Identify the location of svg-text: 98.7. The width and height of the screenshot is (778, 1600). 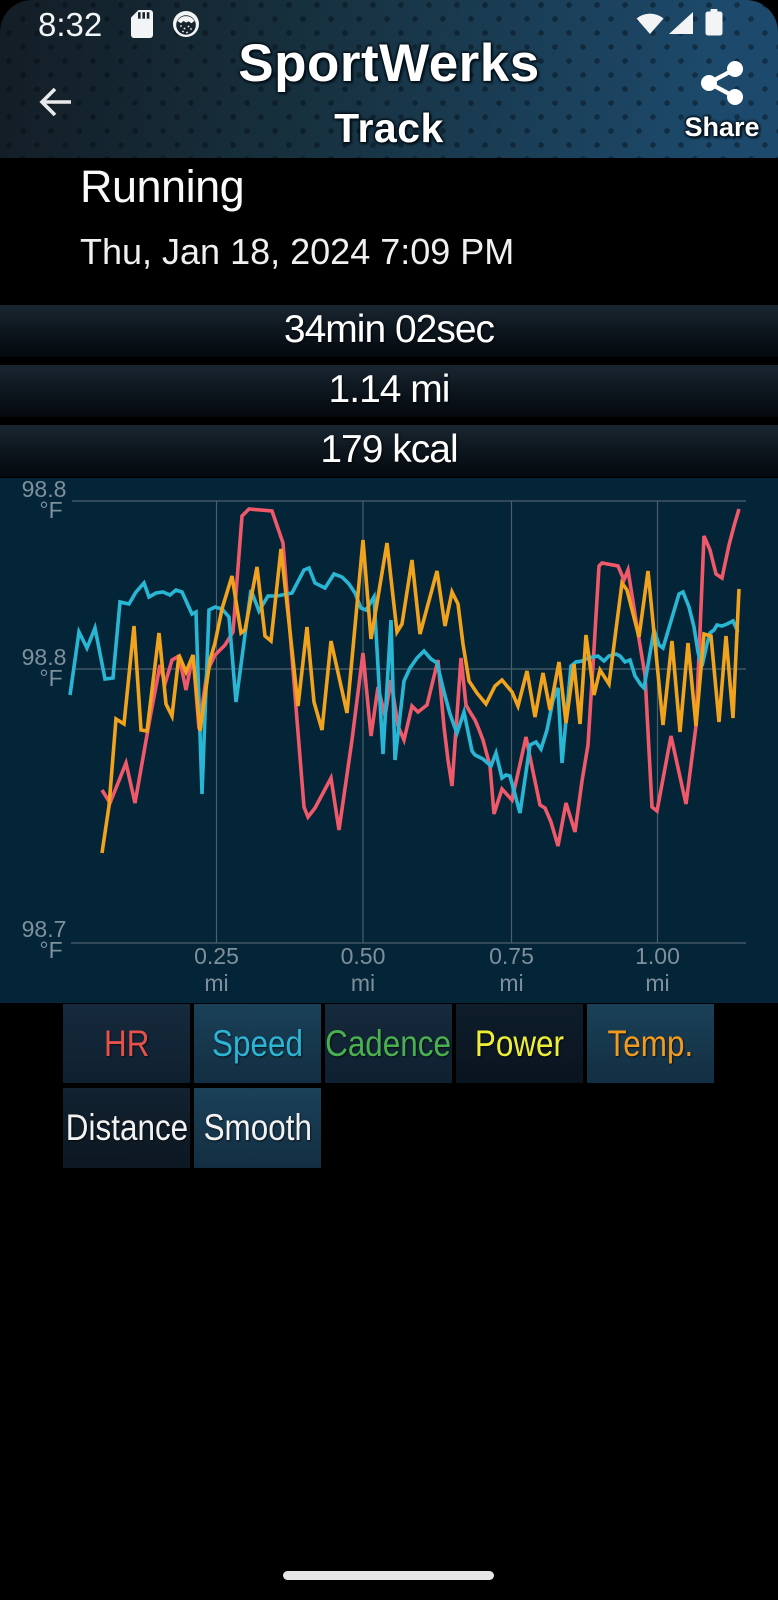
(44, 929).